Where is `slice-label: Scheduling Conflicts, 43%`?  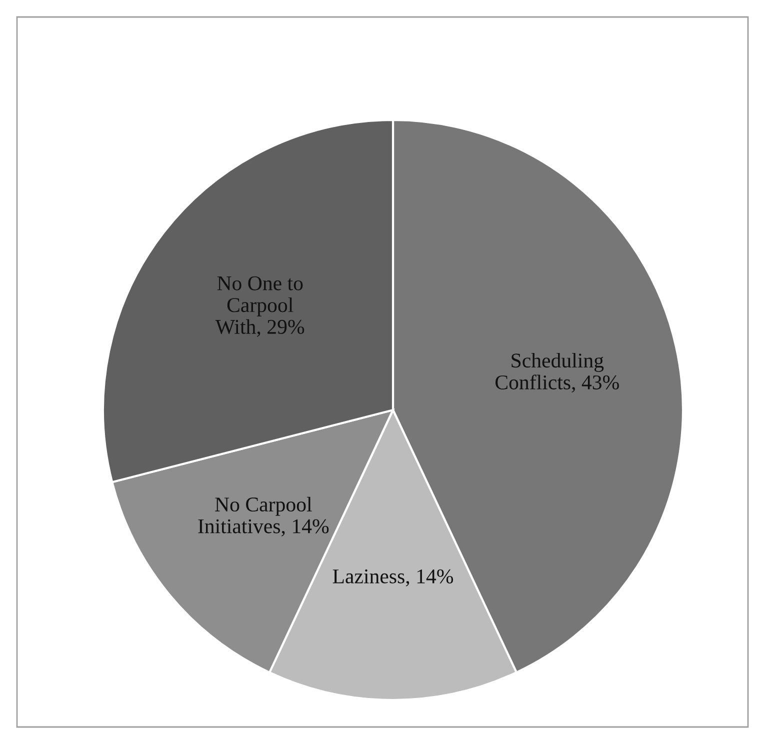
slice-label: Scheduling Conflicts, 43% is located at coordinates (557, 372).